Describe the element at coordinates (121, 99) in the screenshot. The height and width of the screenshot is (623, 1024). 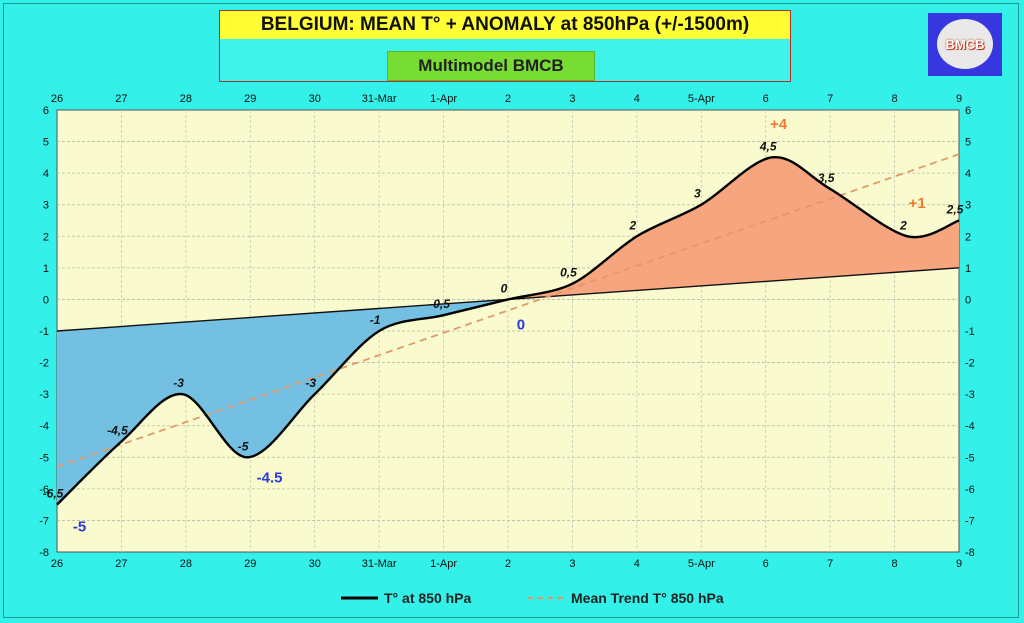
I see `x-tick-top: 27` at that location.